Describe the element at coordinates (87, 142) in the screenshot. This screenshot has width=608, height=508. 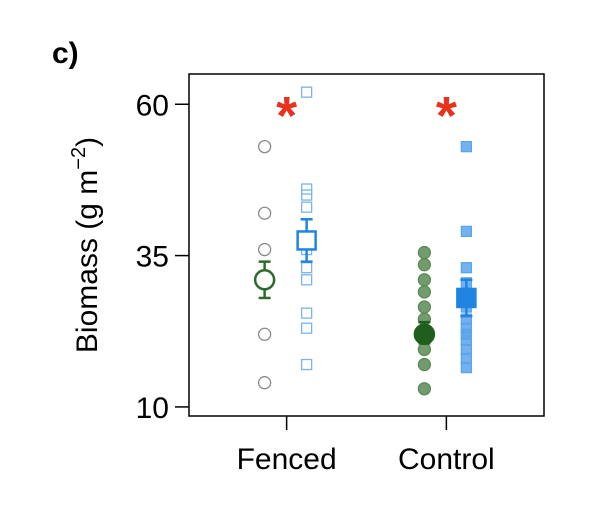
I see `y-axis-title-close: )` at that location.